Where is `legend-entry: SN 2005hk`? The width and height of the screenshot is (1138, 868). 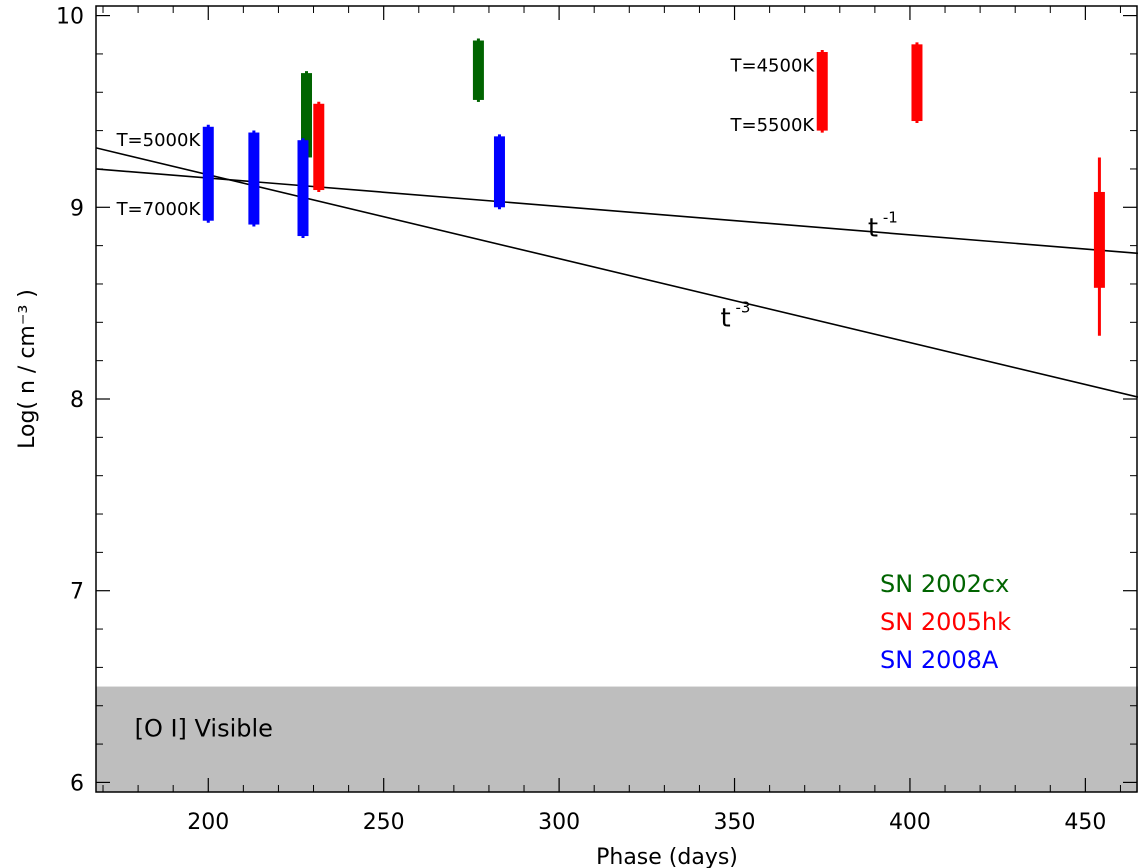
legend-entry: SN 2005hk is located at coordinates (945, 622).